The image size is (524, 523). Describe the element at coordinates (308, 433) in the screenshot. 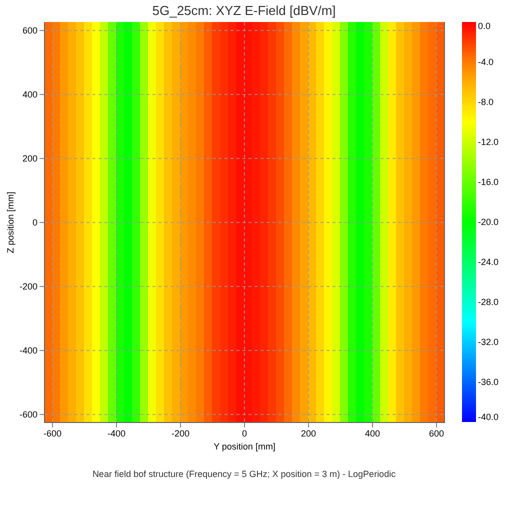

I see `x-tick-label: 200` at that location.